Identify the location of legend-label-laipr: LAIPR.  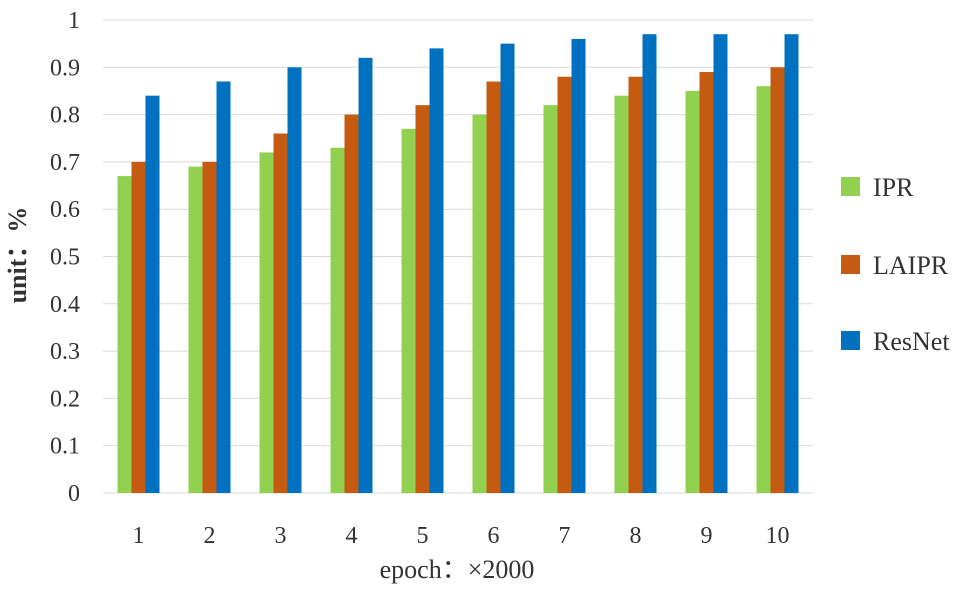
(911, 265).